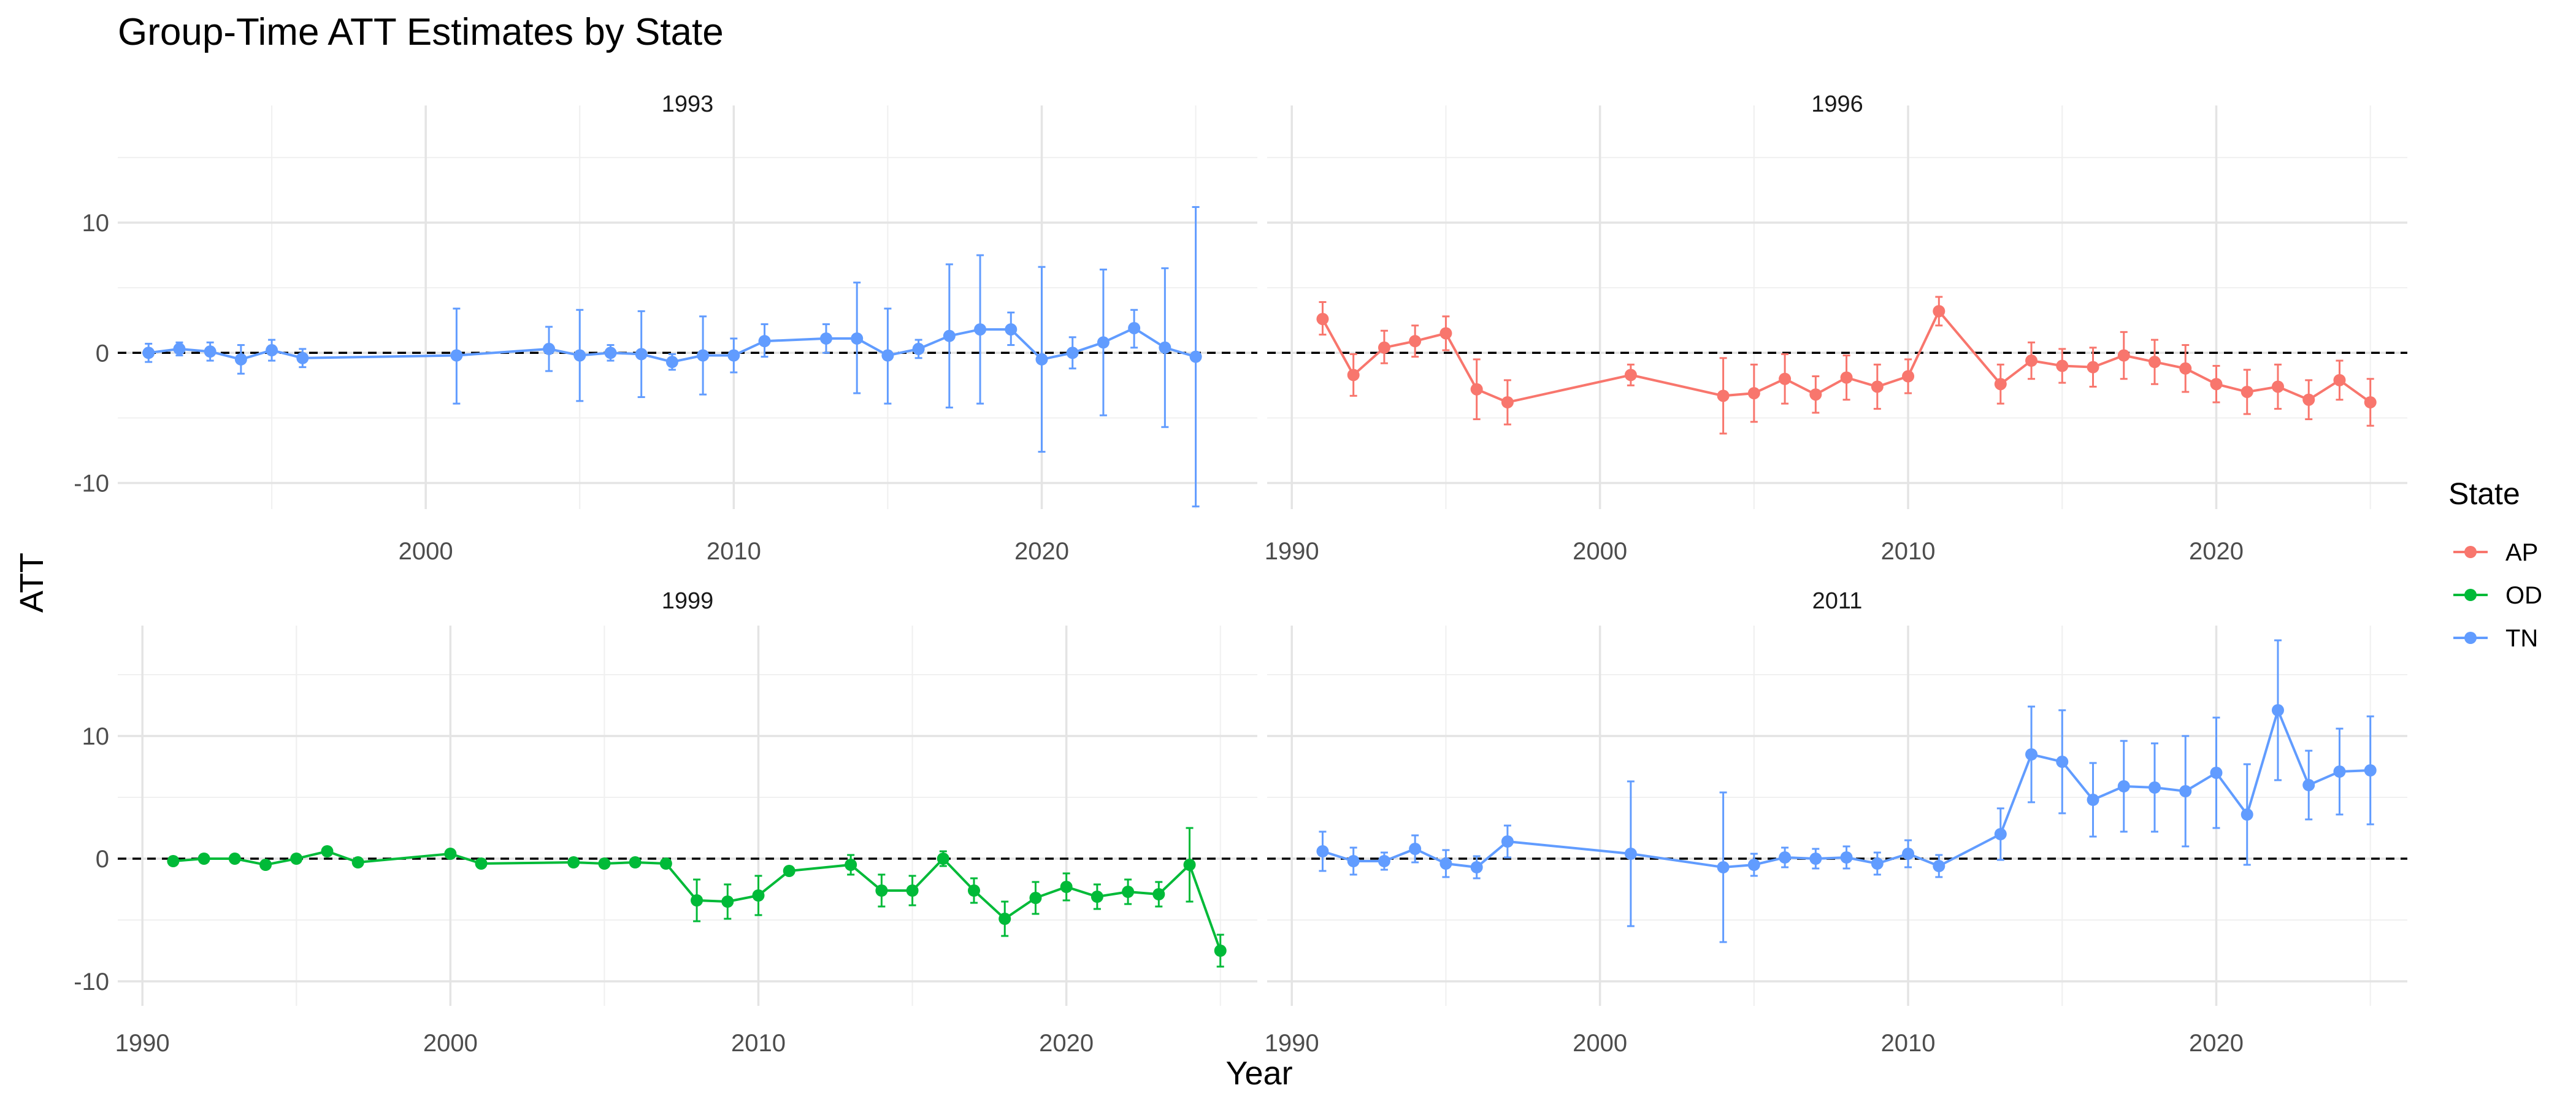 Image resolution: width=2576 pixels, height=1104 pixels. I want to click on chart-title: Group-Time ATT Estimates by State, so click(421, 32).